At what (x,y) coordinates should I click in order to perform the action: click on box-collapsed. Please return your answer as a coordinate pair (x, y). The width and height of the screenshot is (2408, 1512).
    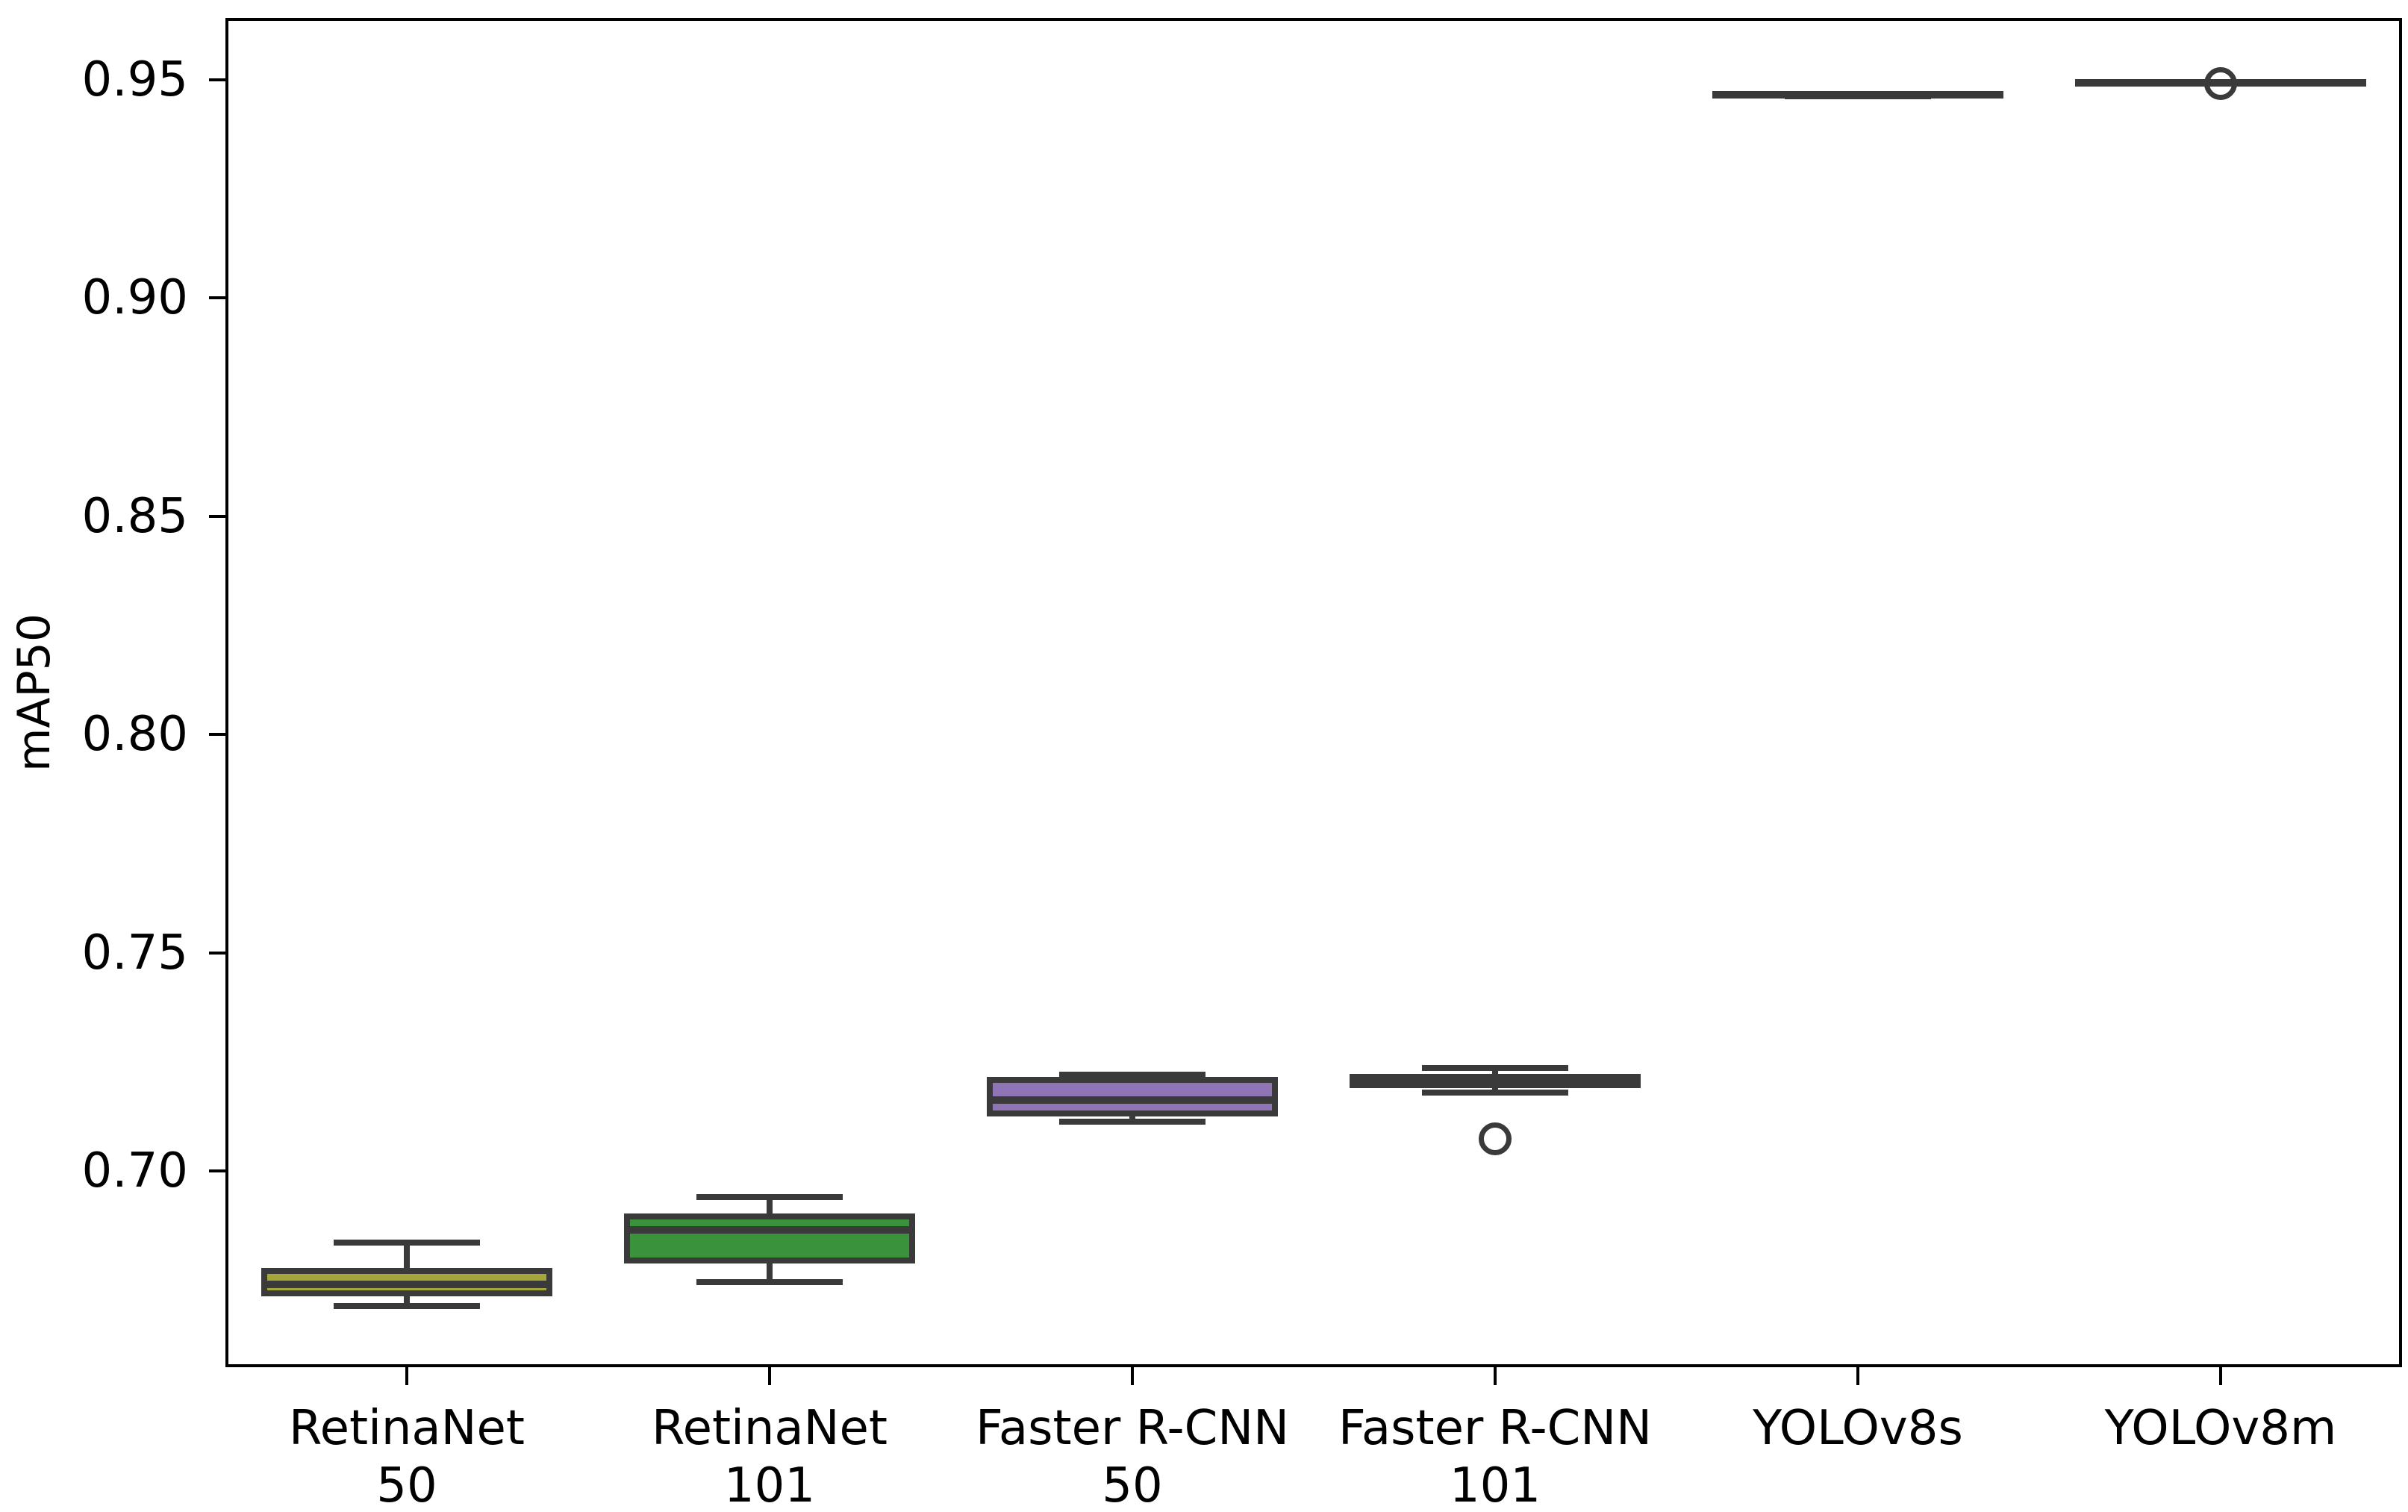
    Looking at the image, I should click on (1857, 95).